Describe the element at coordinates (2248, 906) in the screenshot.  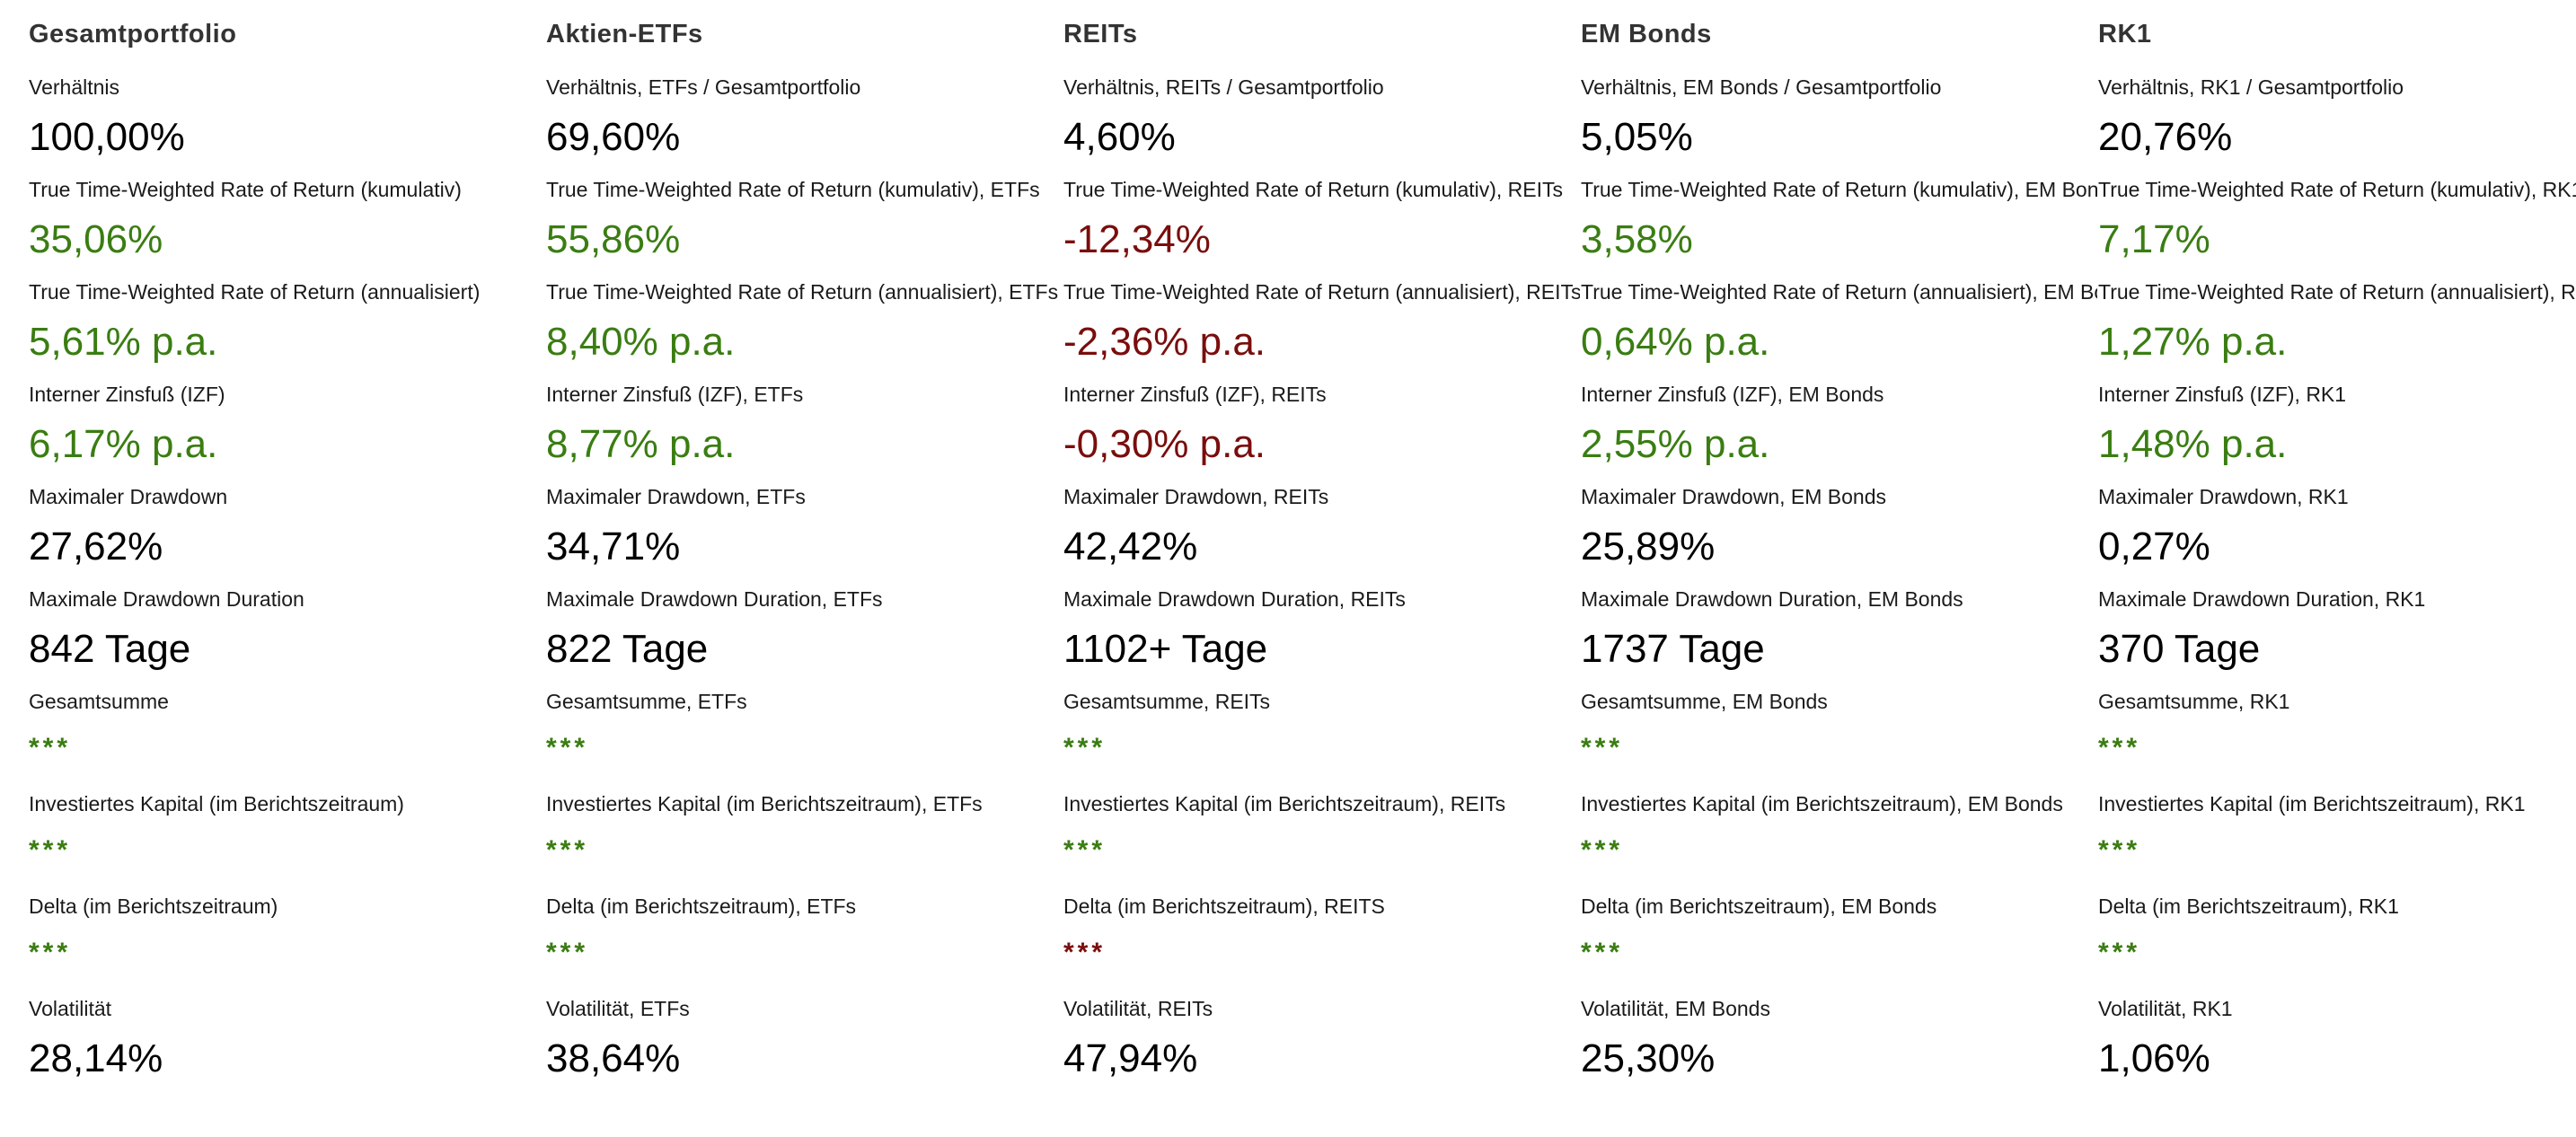
I see `metric-label-delta: Delta (im Berichtszeitraum), RK1` at that location.